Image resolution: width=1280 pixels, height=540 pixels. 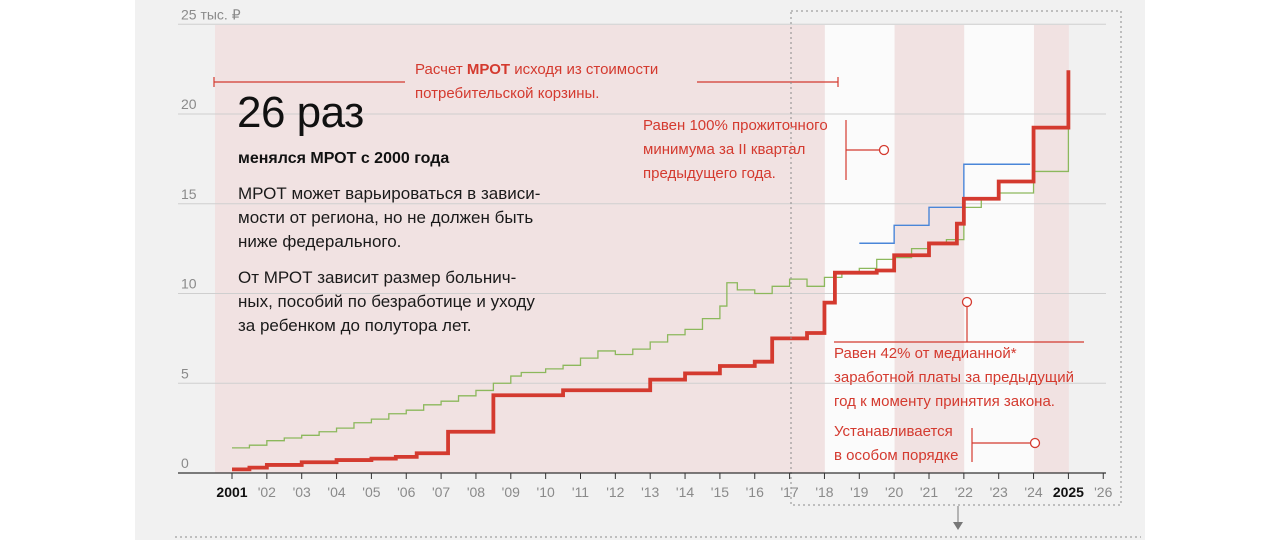 What do you see at coordinates (546, 492) in the screenshot?
I see `x-tick-label: '10` at bounding box center [546, 492].